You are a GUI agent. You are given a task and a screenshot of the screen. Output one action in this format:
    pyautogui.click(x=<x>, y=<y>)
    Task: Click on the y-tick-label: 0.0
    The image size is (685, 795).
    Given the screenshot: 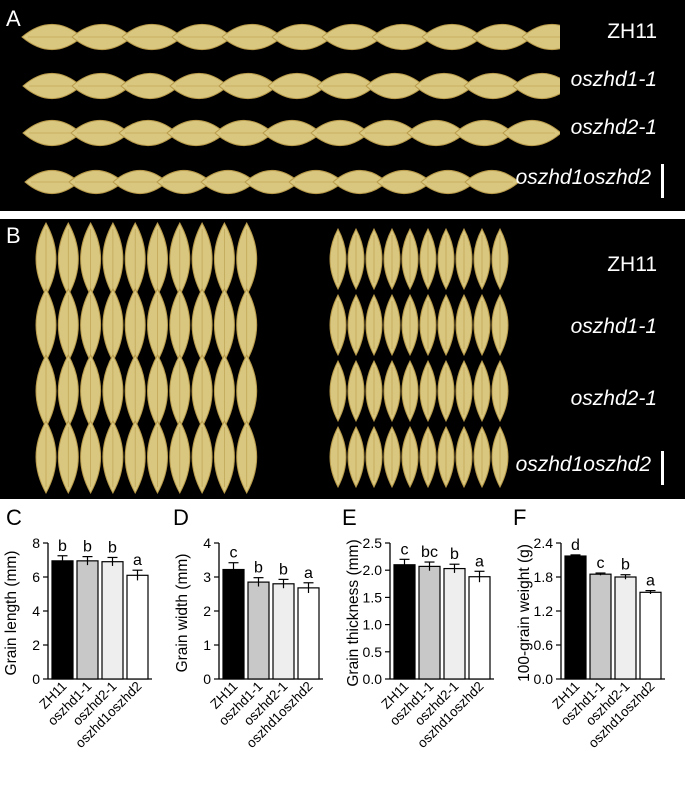 What is the action you would take?
    pyautogui.click(x=544, y=679)
    